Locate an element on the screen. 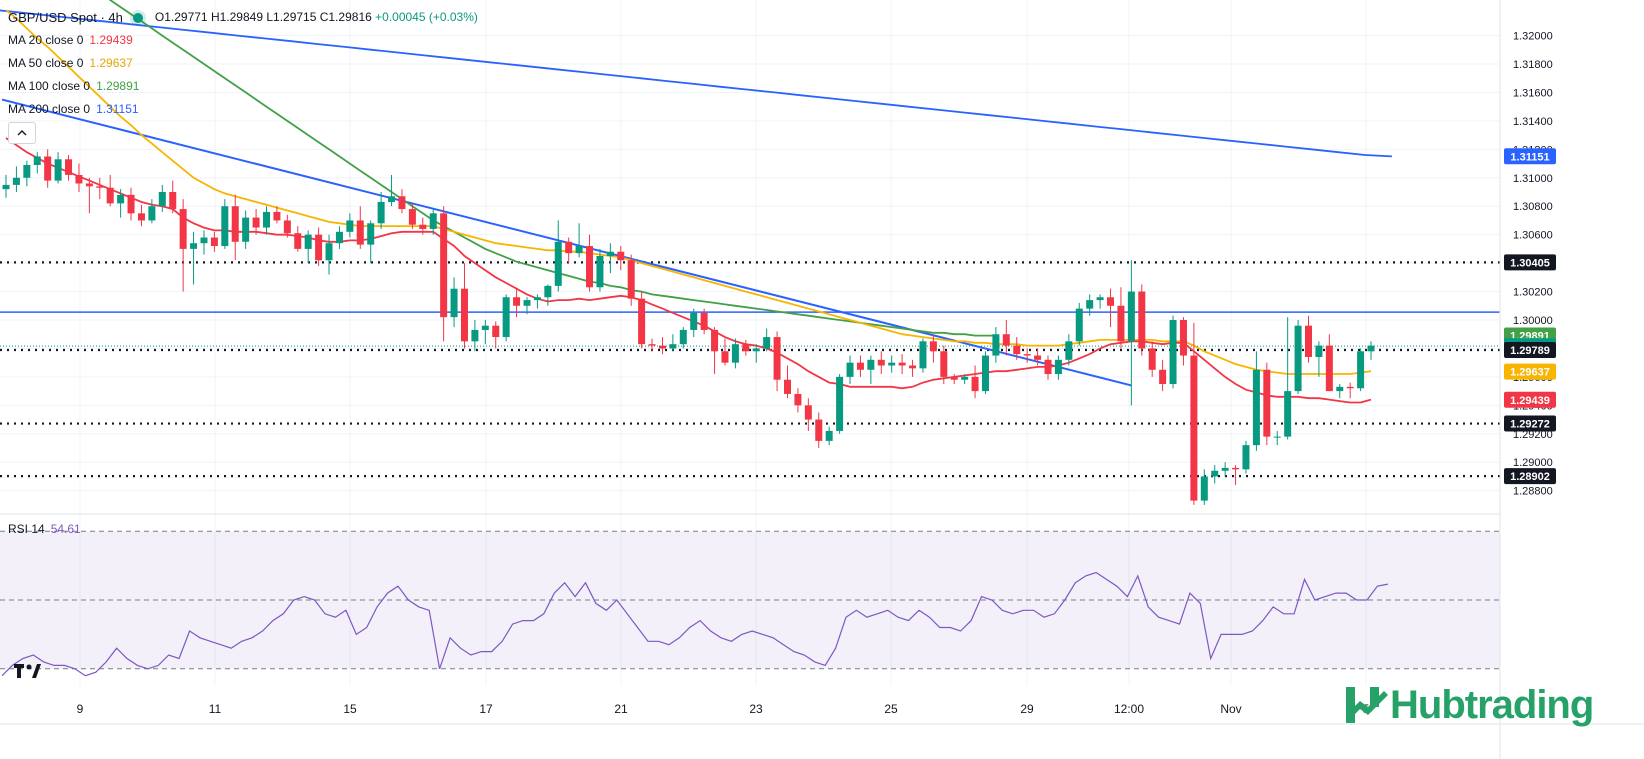  price-tick-label: 1.29000 is located at coordinates (1533, 463).